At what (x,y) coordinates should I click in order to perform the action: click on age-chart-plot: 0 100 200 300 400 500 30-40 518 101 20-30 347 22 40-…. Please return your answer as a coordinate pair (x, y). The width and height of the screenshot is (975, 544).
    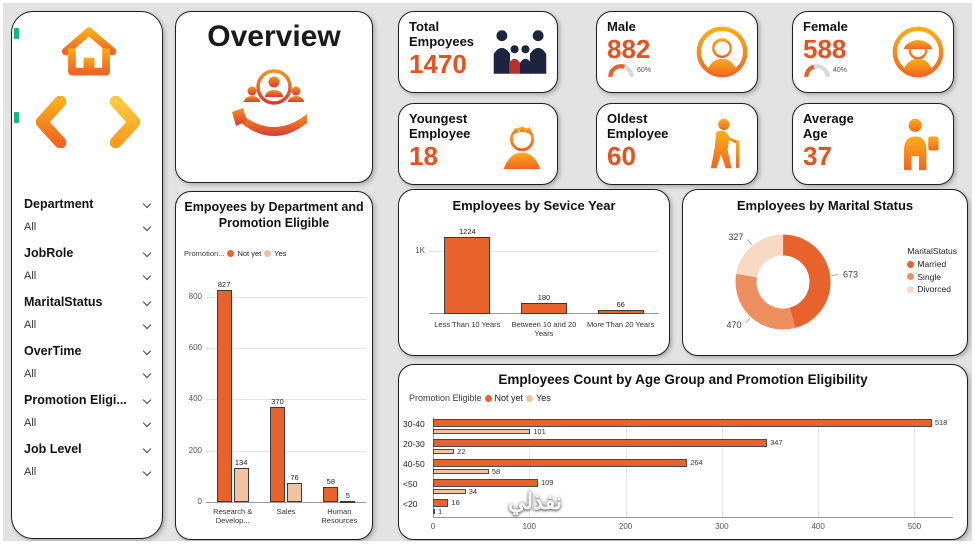
    Looking at the image, I should click on (678, 476).